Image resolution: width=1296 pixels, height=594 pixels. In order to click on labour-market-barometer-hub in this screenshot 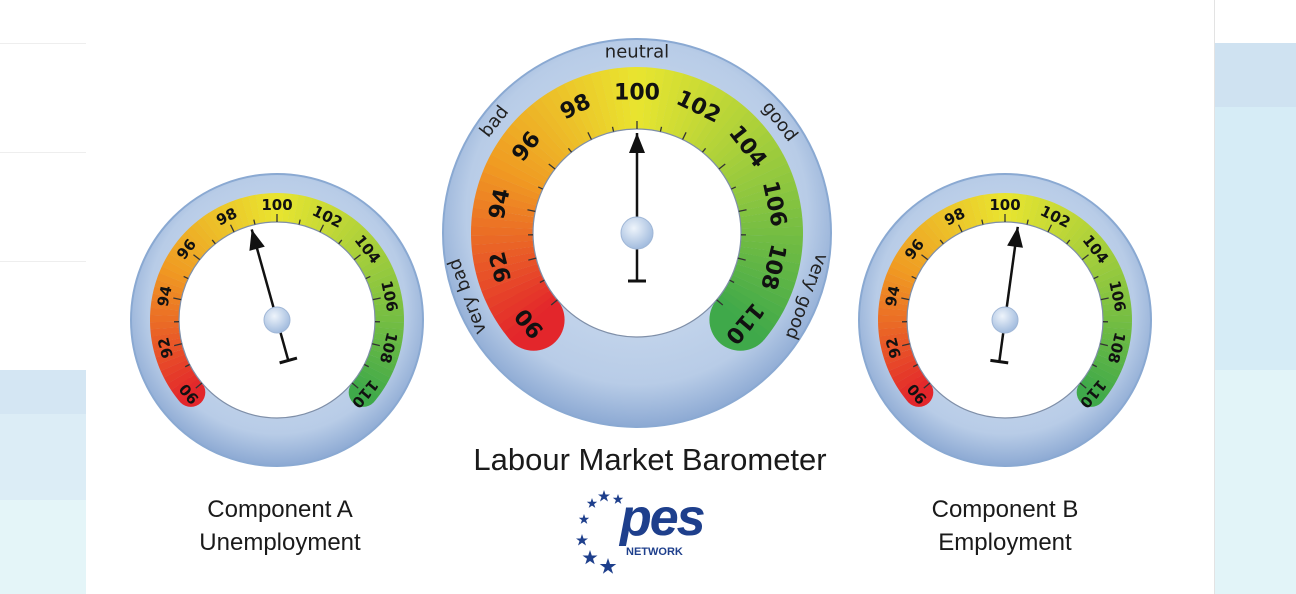, I will do `click(637, 233)`.